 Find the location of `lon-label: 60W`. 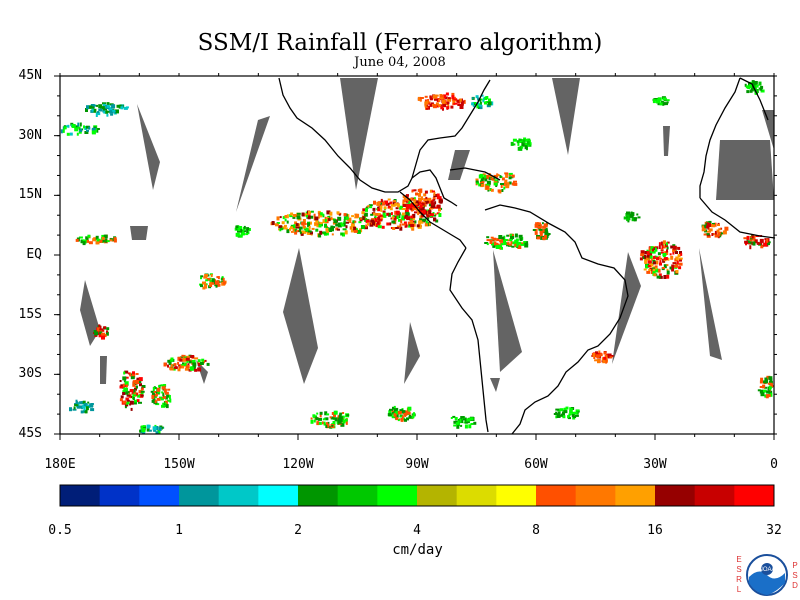

lon-label: 60W is located at coordinates (536, 464).